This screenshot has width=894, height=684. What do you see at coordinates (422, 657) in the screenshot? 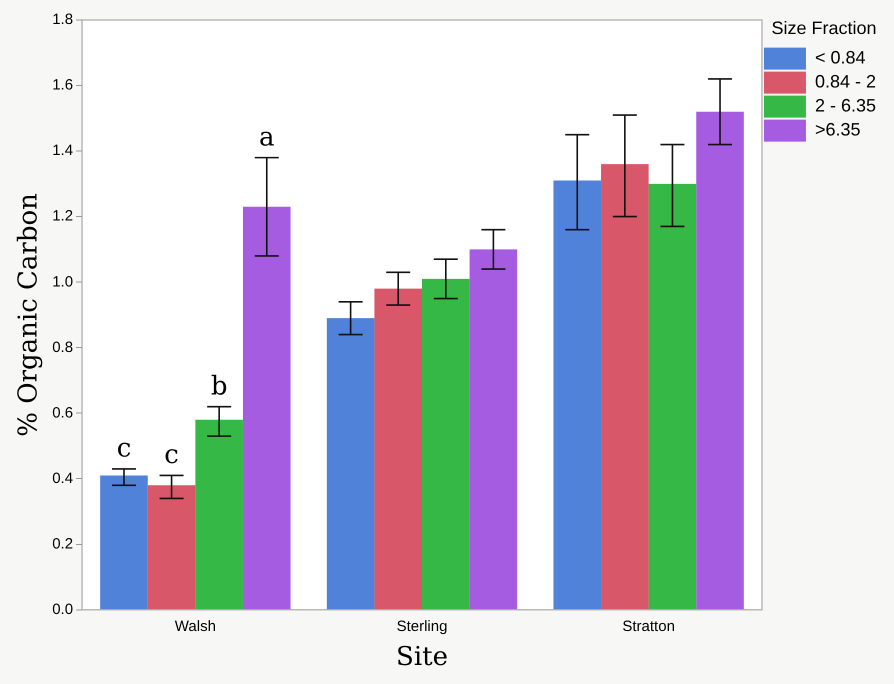
I see `x-axis-title: Site` at bounding box center [422, 657].